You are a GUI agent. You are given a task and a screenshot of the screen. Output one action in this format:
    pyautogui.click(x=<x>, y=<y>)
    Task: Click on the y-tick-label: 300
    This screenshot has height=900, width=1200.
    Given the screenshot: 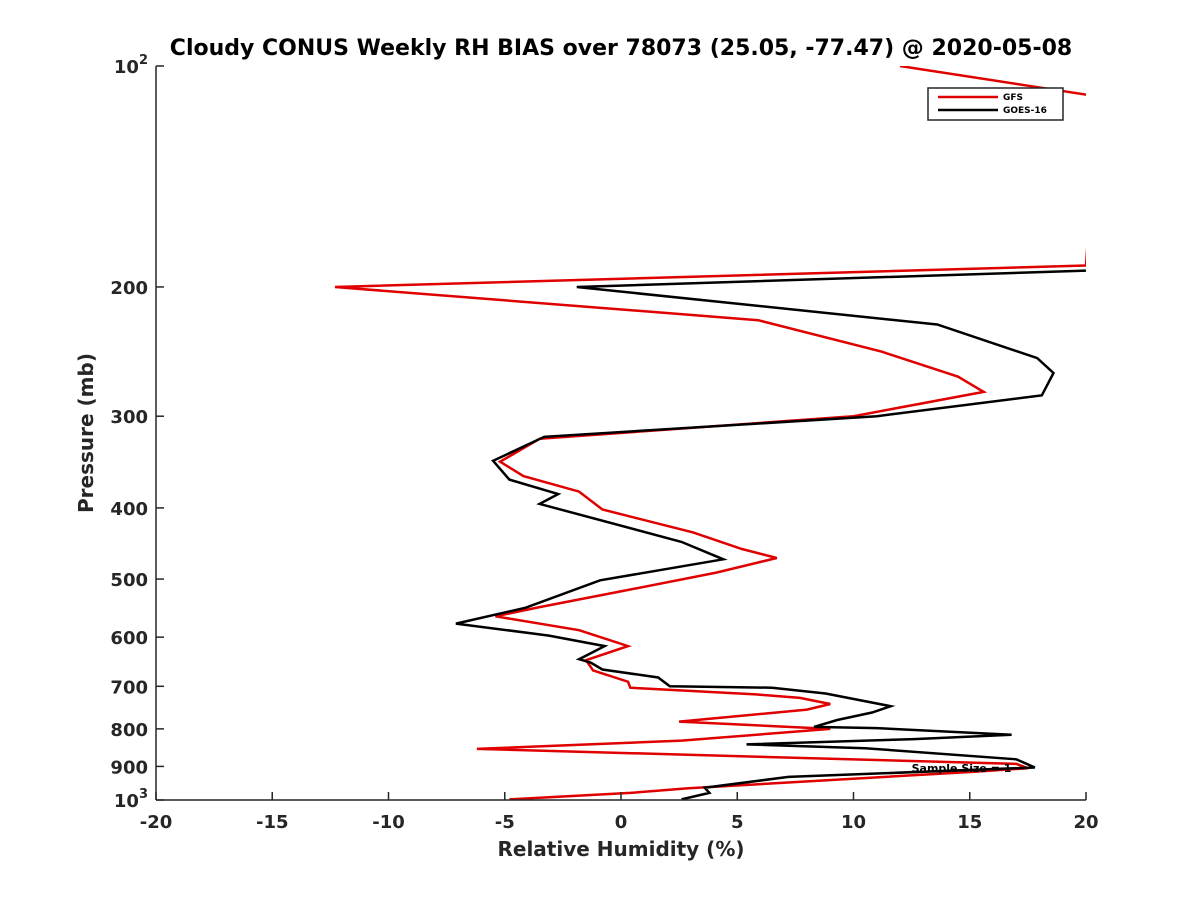 What is the action you would take?
    pyautogui.click(x=129, y=417)
    